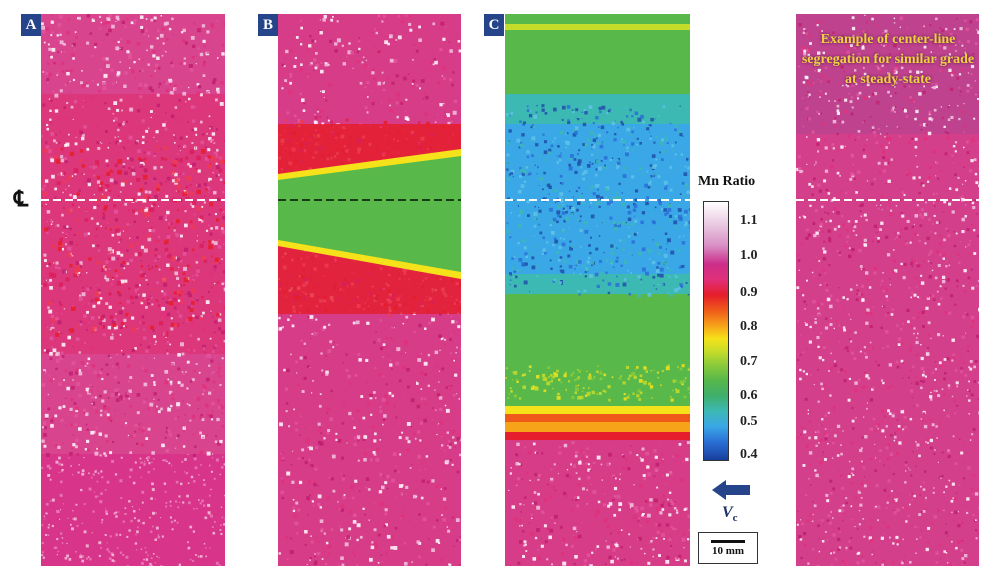  Describe the element at coordinates (749, 361) in the screenshot. I see `legend-tick: 0.7` at that location.